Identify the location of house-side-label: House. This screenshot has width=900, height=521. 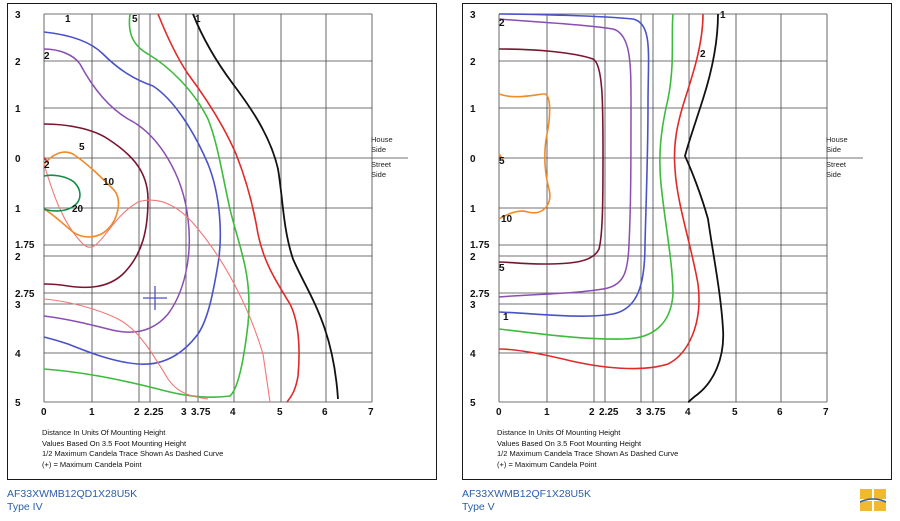
(382, 139).